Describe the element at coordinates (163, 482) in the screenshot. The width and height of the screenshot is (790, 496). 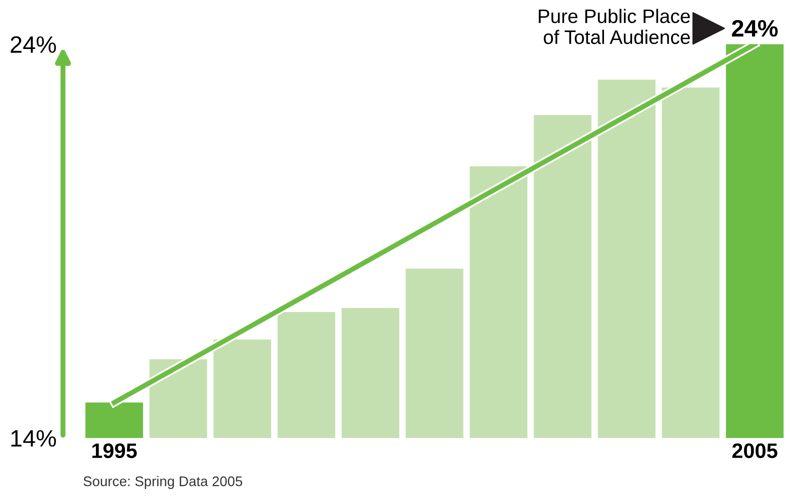
I see `source-note: Source: Spring Data 2005` at that location.